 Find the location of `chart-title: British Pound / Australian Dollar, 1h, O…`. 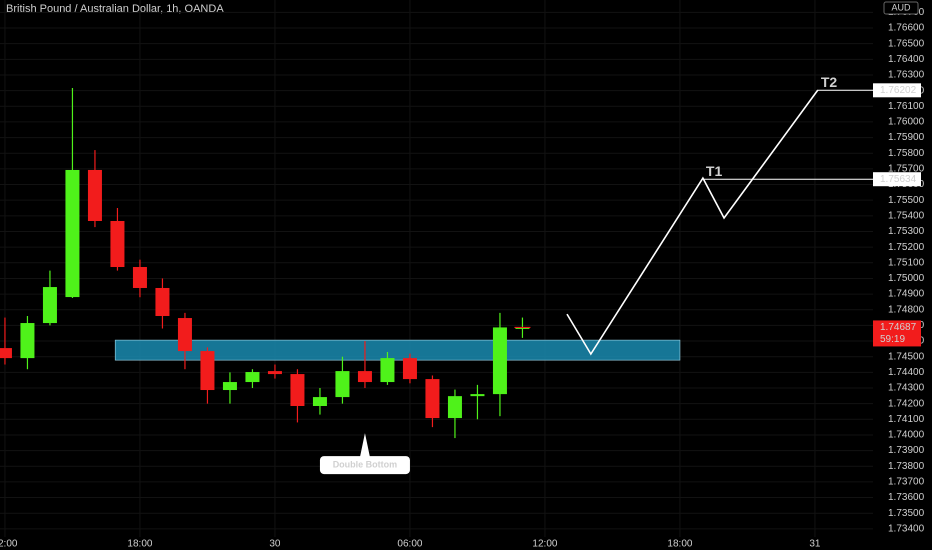

chart-title: British Pound / Australian Dollar, 1h, O… is located at coordinates (115, 9).